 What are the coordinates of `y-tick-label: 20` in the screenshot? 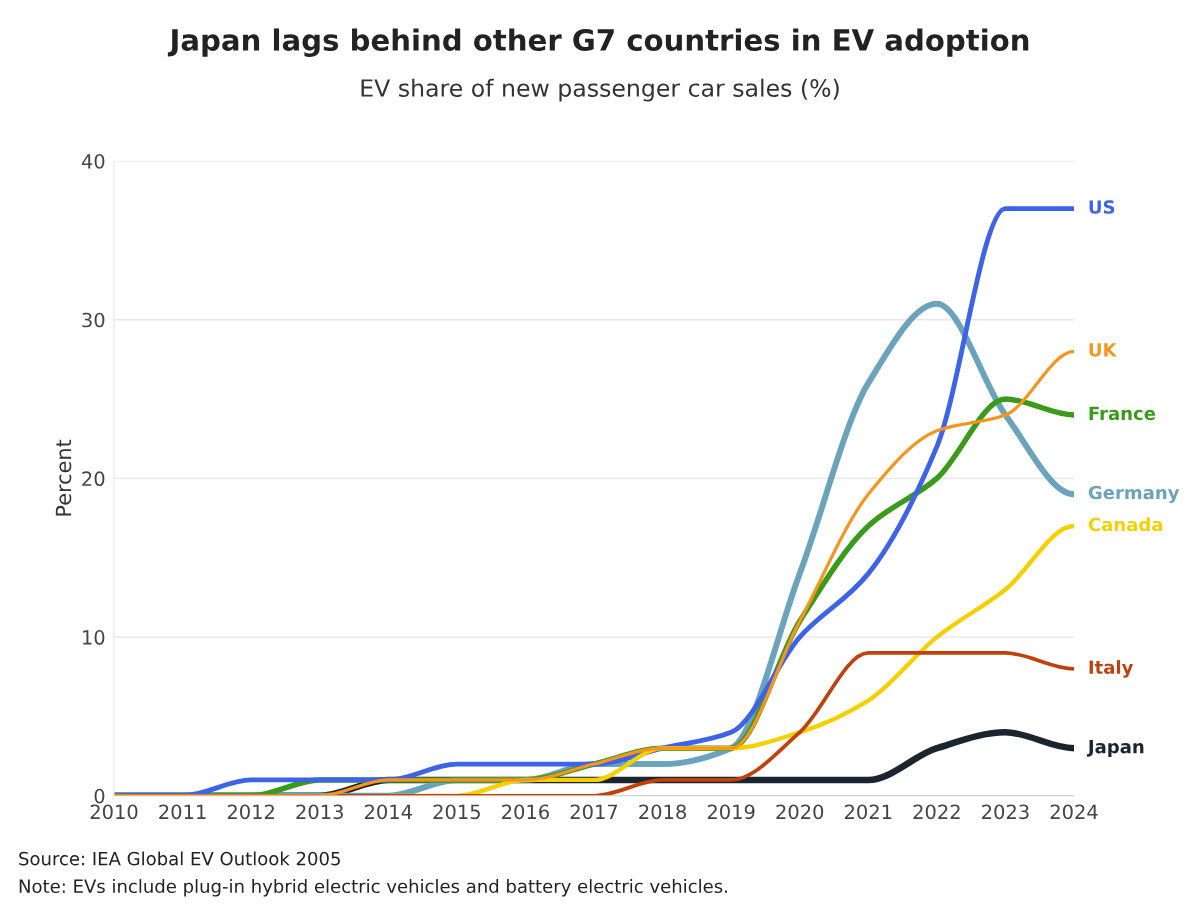 It's located at (93, 479).